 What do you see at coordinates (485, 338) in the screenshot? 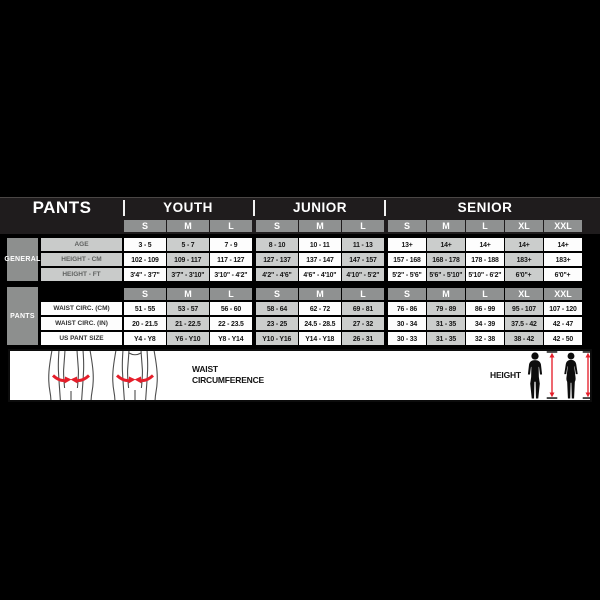
I see `data-cell: 32 - 38` at bounding box center [485, 338].